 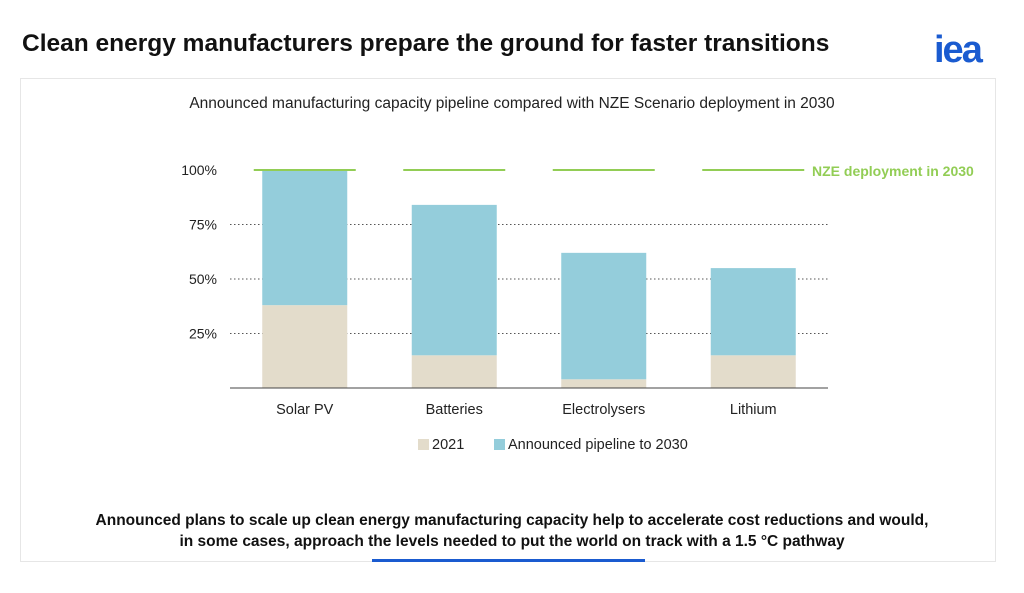 What do you see at coordinates (508, 560) in the screenshot?
I see `accent-bar` at bounding box center [508, 560].